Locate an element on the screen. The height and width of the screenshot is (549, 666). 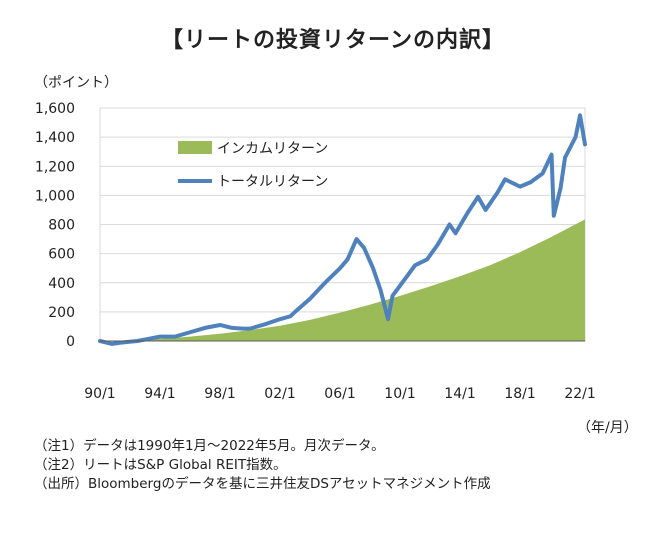
y-tick-label: 1,000 is located at coordinates (55, 196).